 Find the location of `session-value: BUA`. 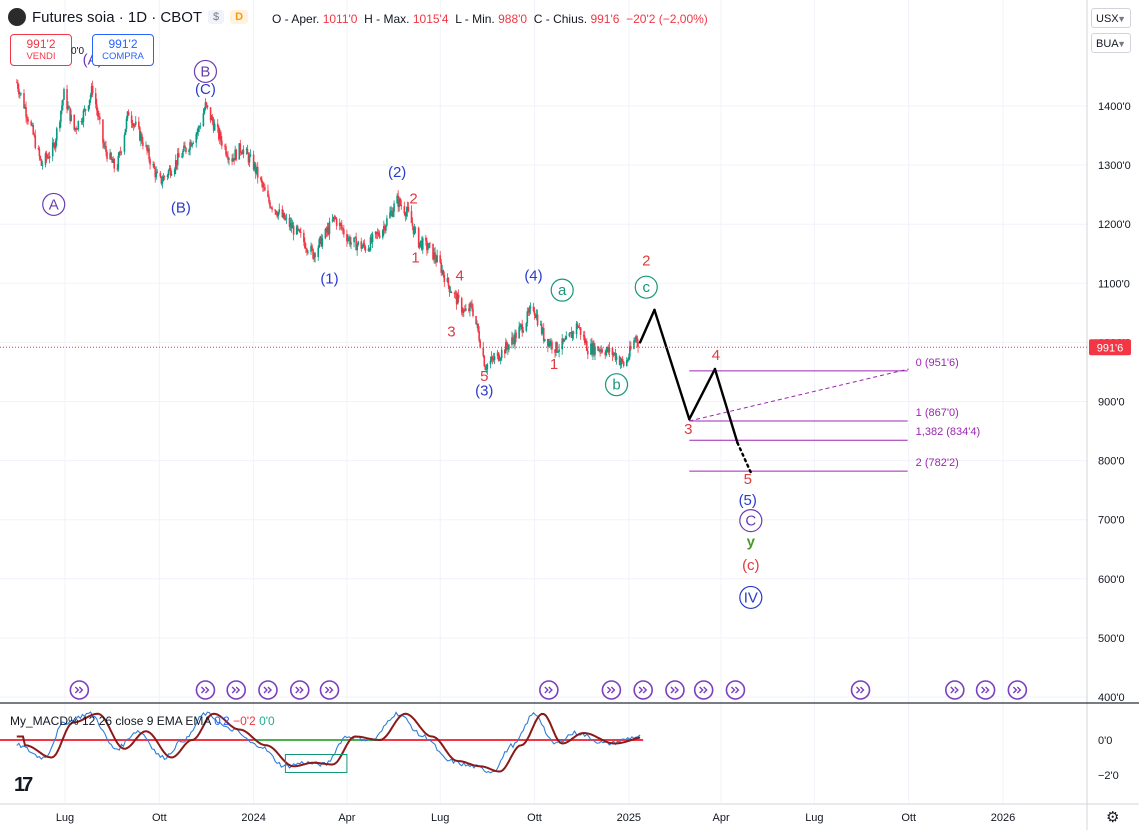

session-value: BUA is located at coordinates (1107, 44).